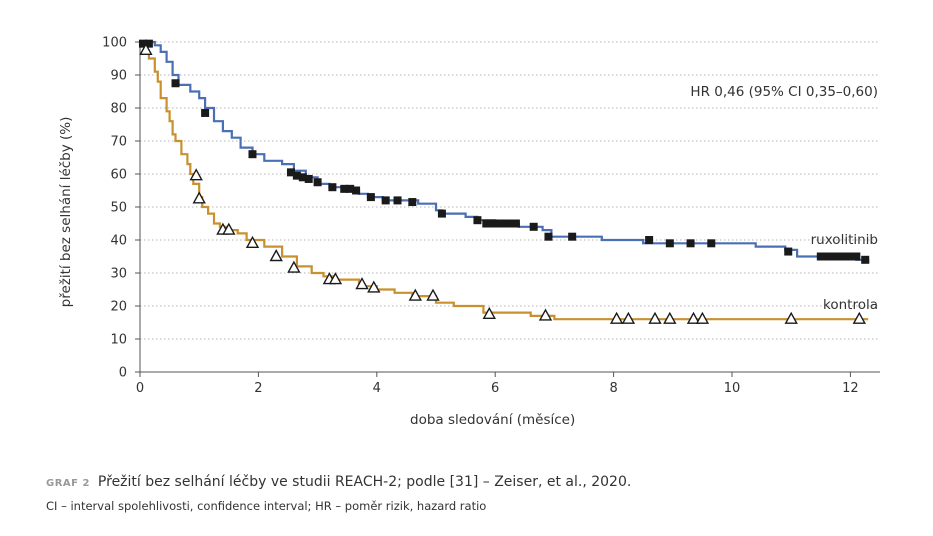 The width and height of the screenshot is (933, 536). What do you see at coordinates (613, 388) in the screenshot?
I see `x-tick-label: 8` at bounding box center [613, 388].